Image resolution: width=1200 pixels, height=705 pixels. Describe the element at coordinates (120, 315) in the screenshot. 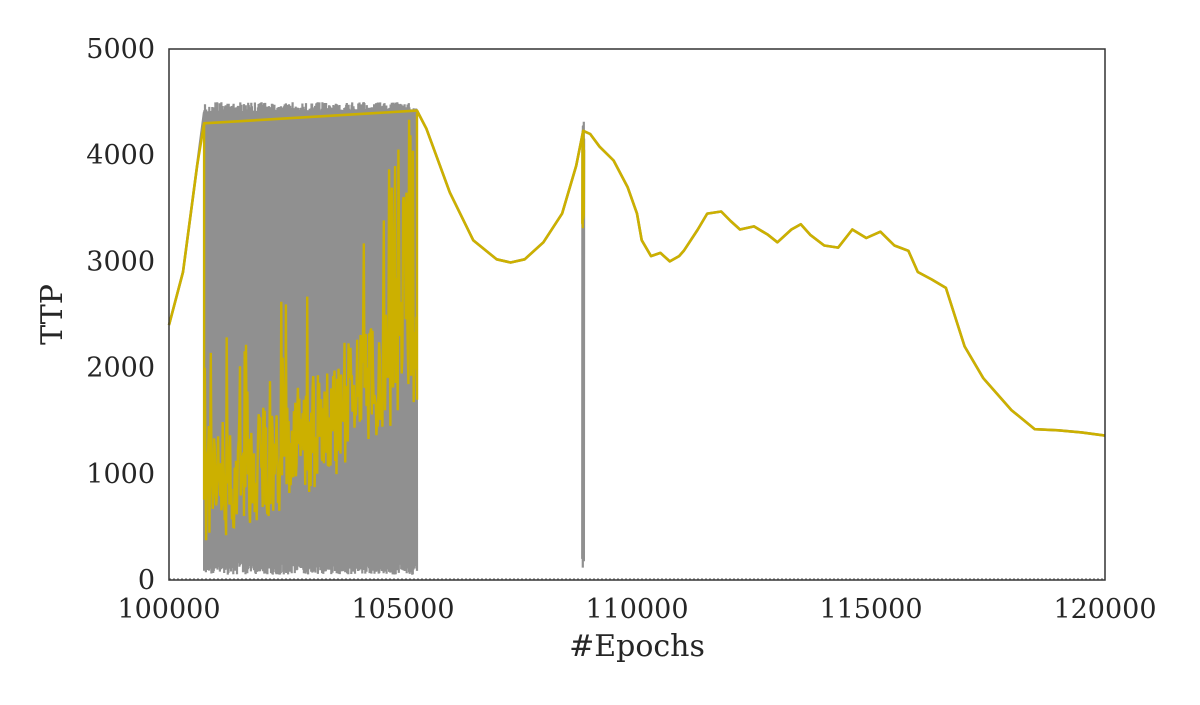

I see `y-axis-ticks: 0 1000 2000 3000 4000 5000` at that location.